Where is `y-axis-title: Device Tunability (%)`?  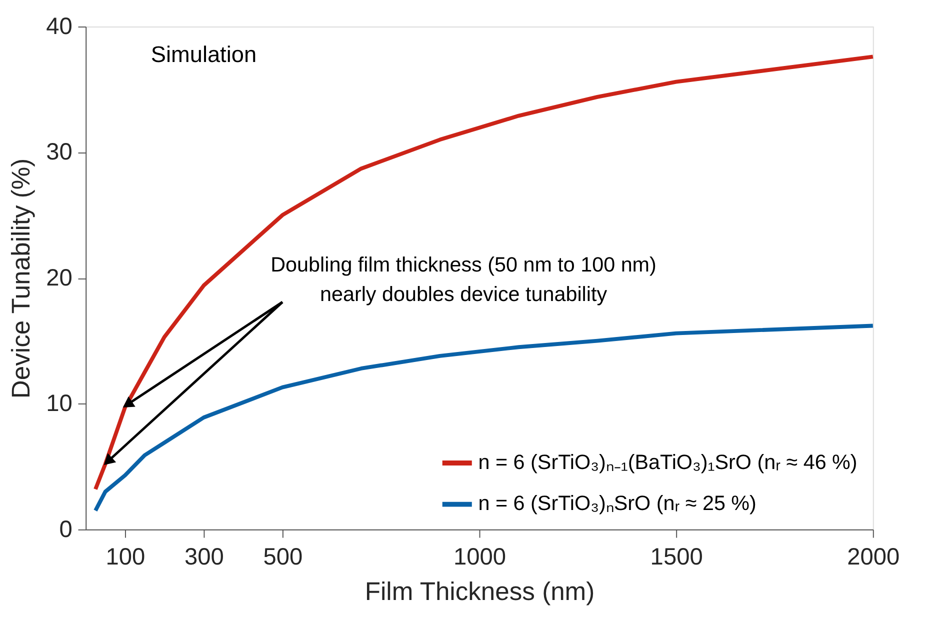
y-axis-title: Device Tunability (%) is located at coordinates (21, 278).